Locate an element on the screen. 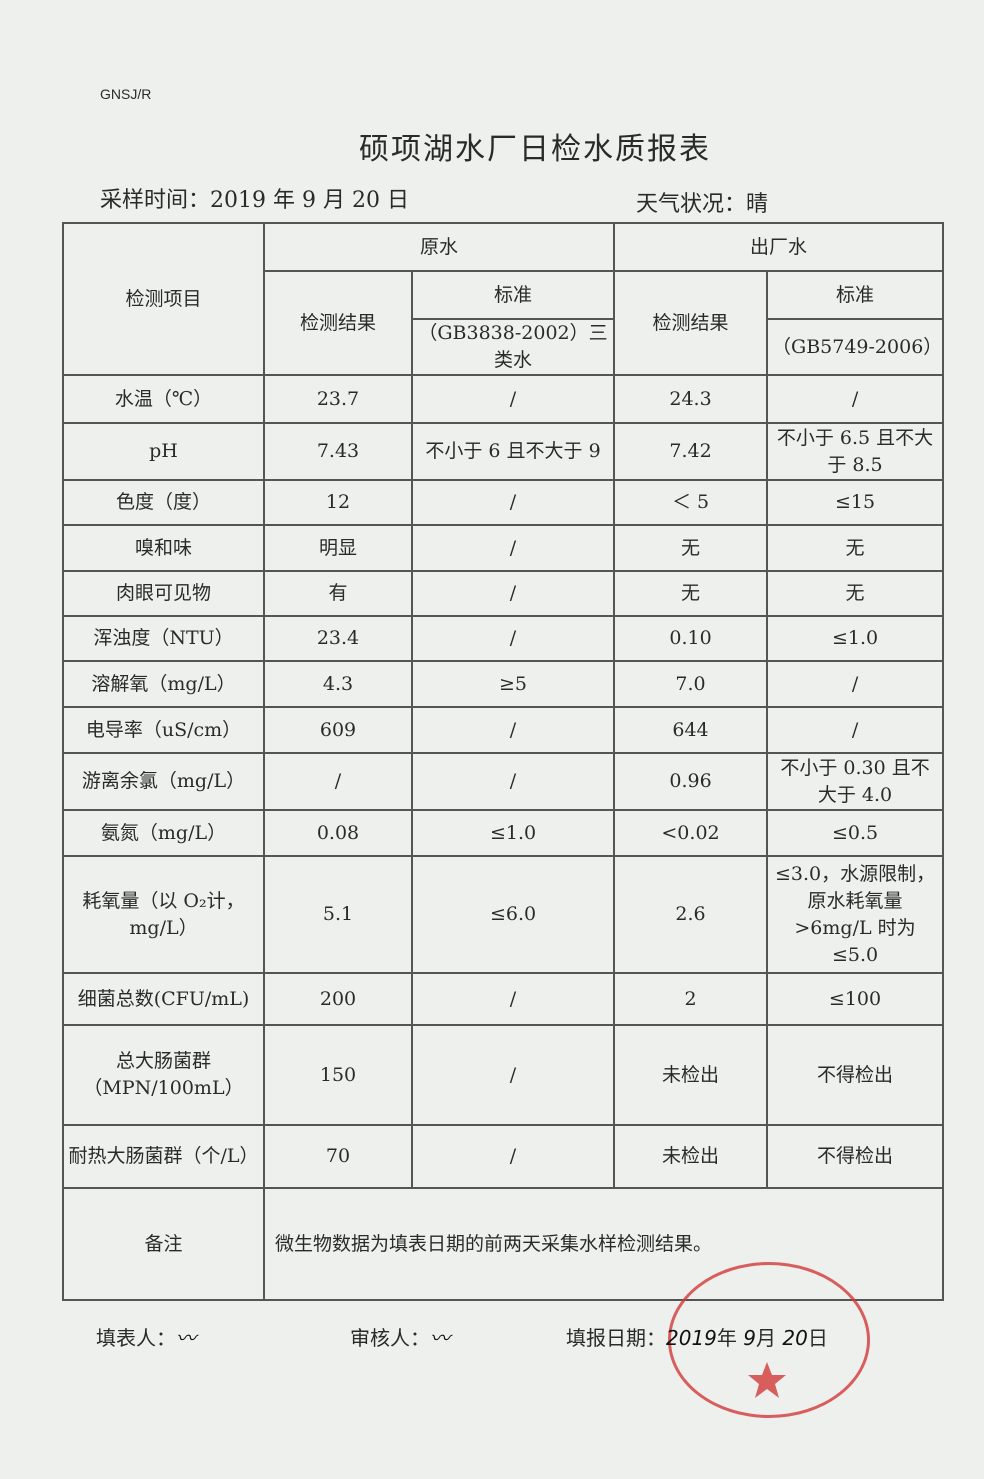  out-result: 7.42 is located at coordinates (691, 451).